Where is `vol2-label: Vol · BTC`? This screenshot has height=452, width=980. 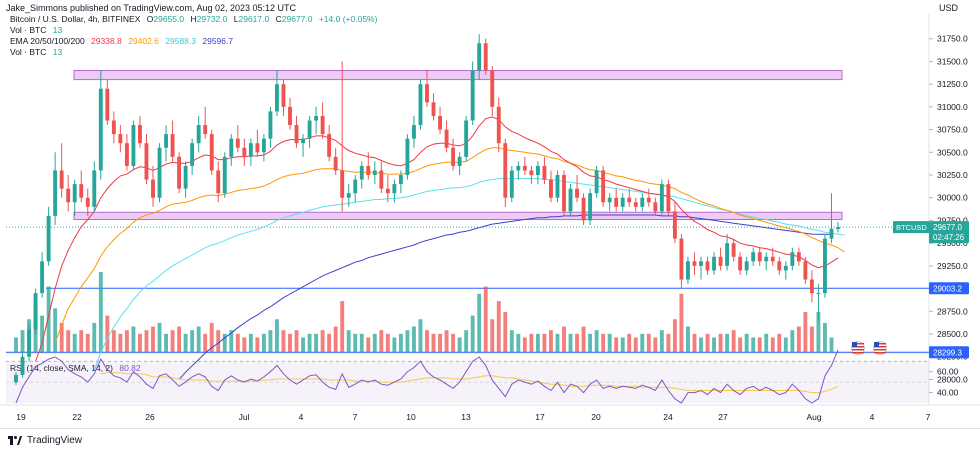 vol2-label: Vol · BTC is located at coordinates (28, 52).